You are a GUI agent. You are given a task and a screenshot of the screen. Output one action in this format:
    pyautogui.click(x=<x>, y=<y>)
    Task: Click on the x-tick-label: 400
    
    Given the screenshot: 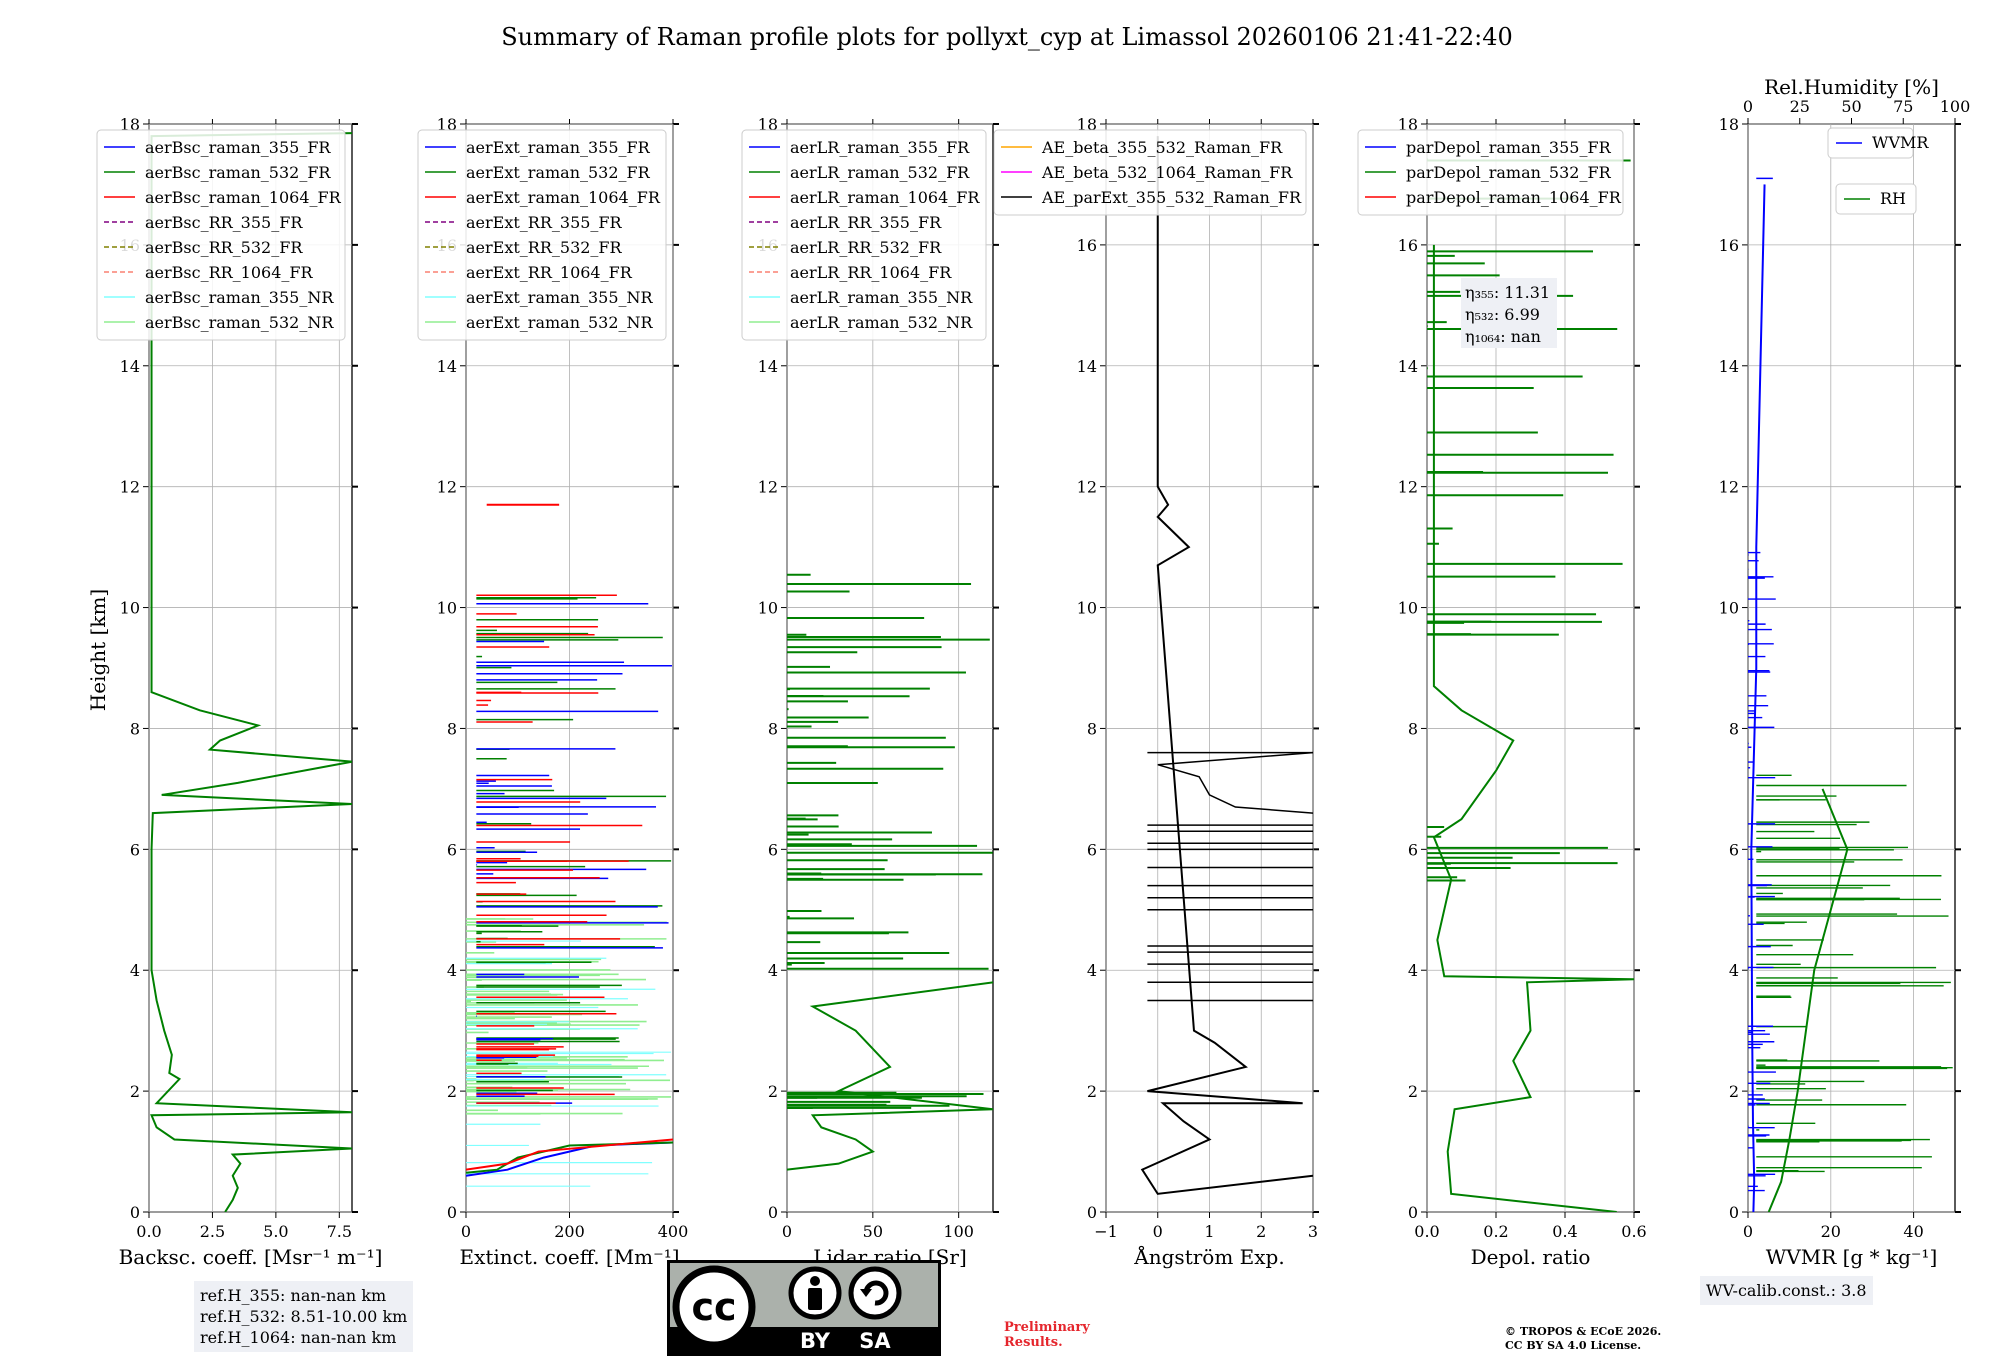 What is the action you would take?
    pyautogui.click(x=673, y=1231)
    